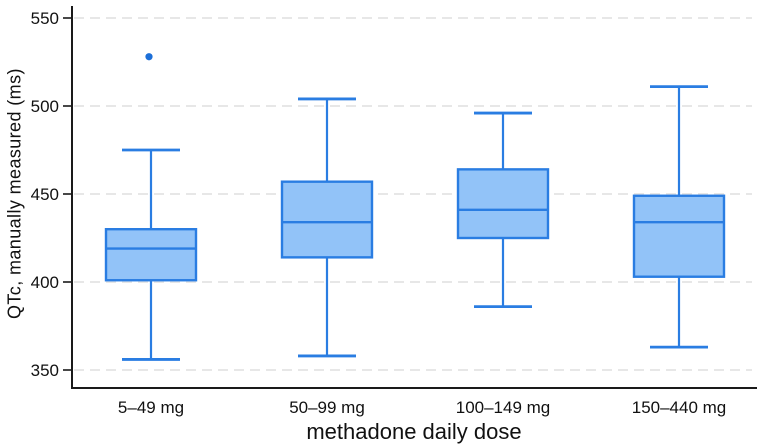  I want to click on x-category-label-0: 5–49 mg, so click(151, 407).